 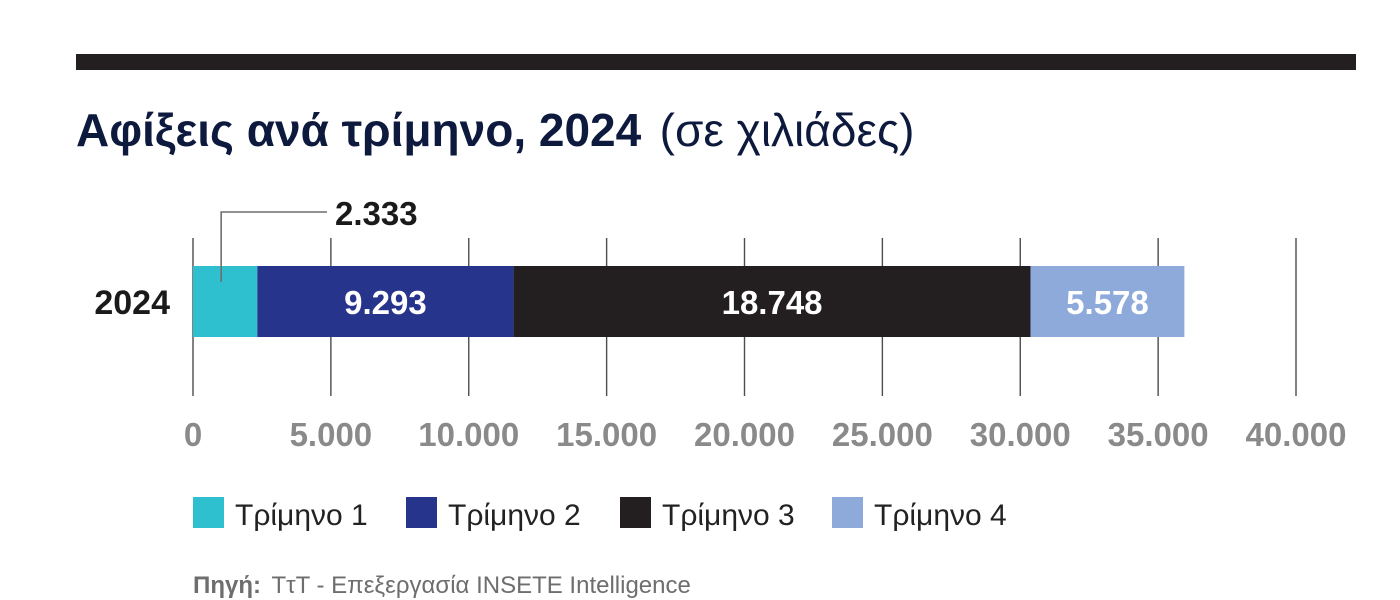 What do you see at coordinates (514, 515) in the screenshot?
I see `legend-label: Τρίμηνο 2` at bounding box center [514, 515].